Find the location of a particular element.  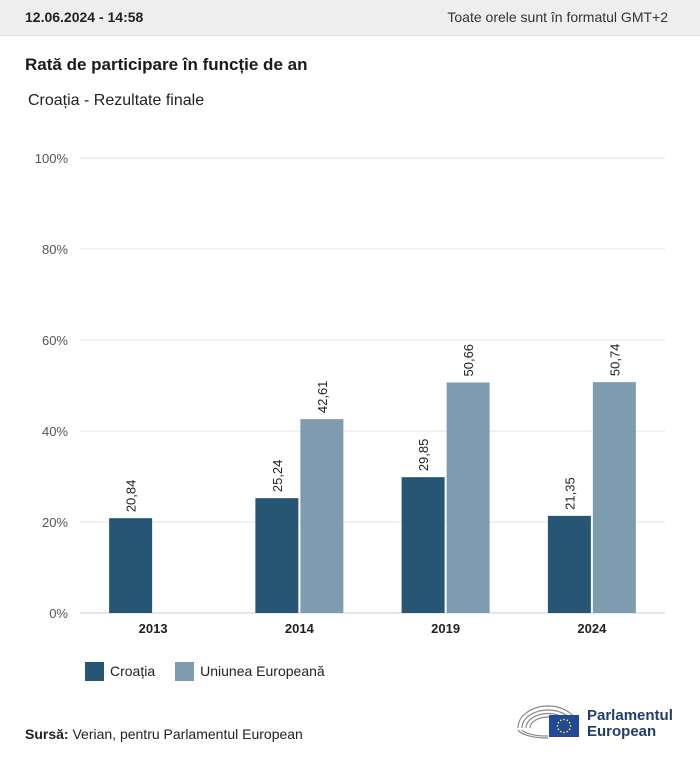

source-text: Verian, pentru Parlamentul European is located at coordinates (187, 734).